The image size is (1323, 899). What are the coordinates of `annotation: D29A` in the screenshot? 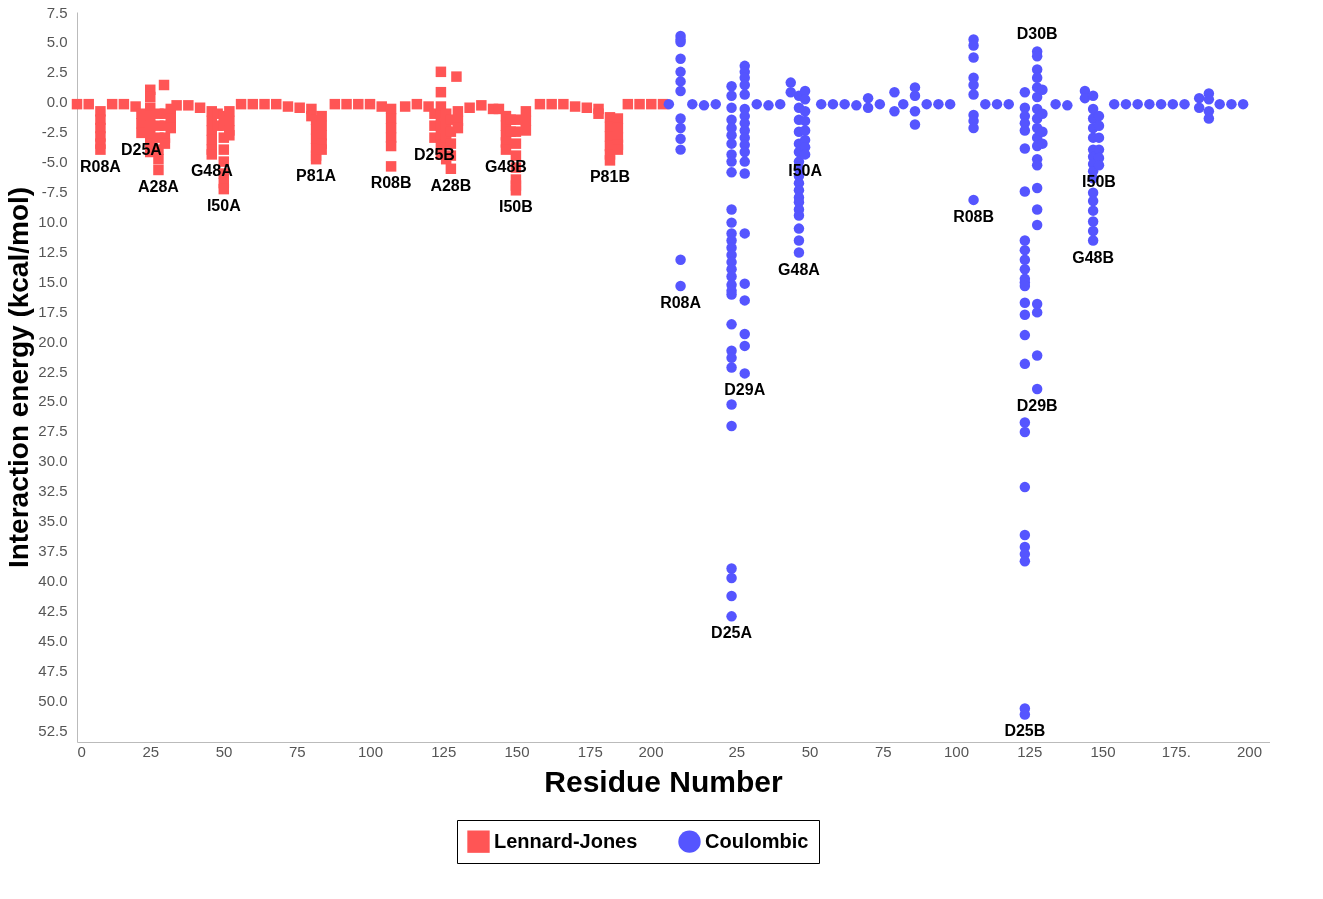 It's located at (745, 390).